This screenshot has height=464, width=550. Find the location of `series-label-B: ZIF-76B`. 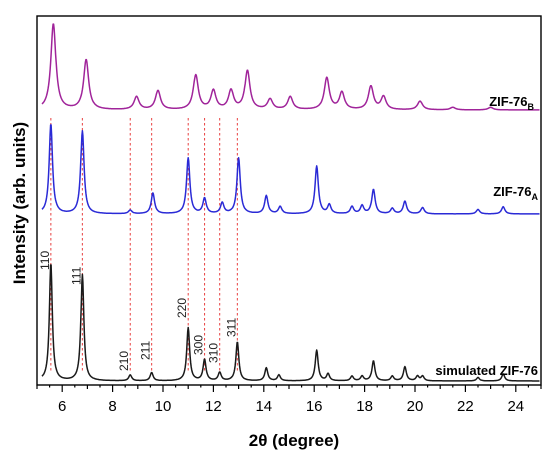

series-label-B: ZIF-76B is located at coordinates (511, 103).